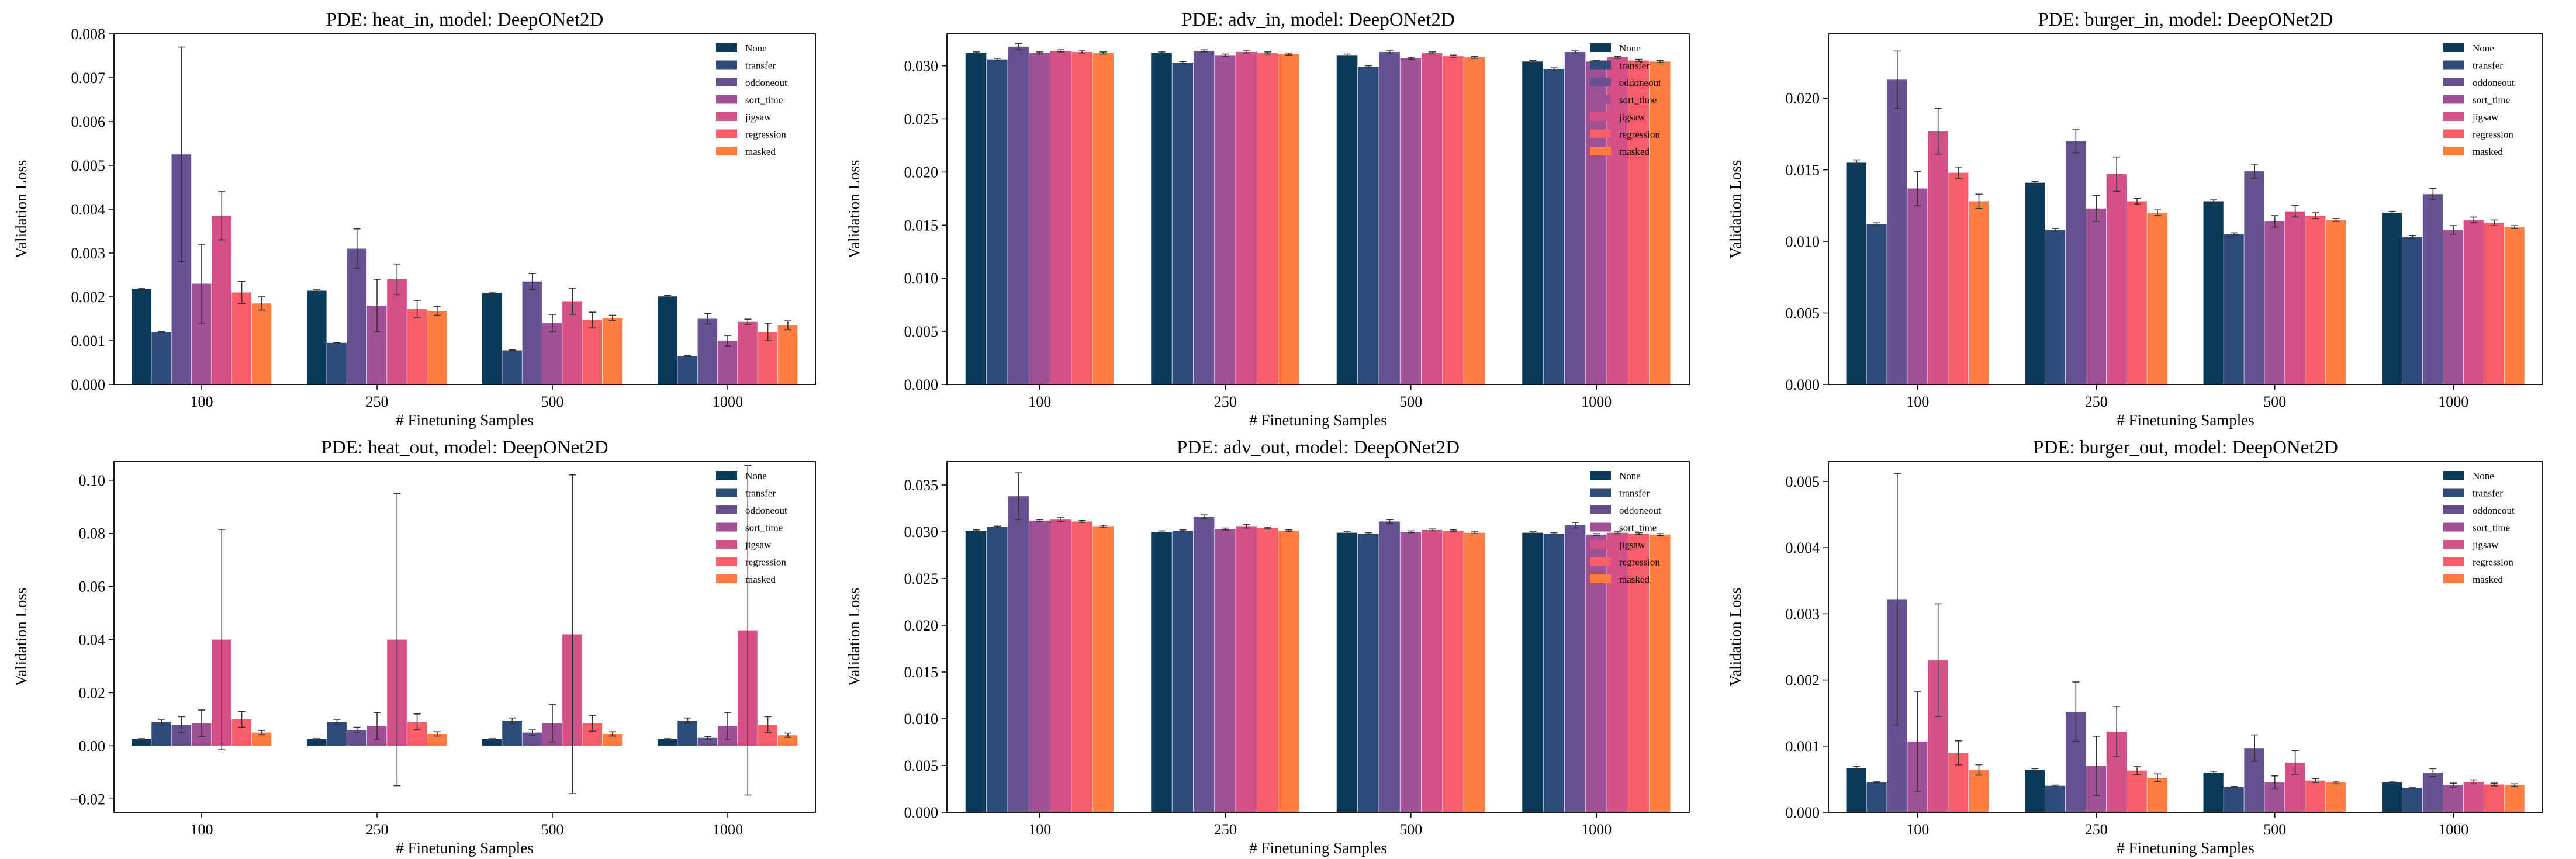  Describe the element at coordinates (921, 118) in the screenshot. I see `y-tick-label: 0.025` at that location.